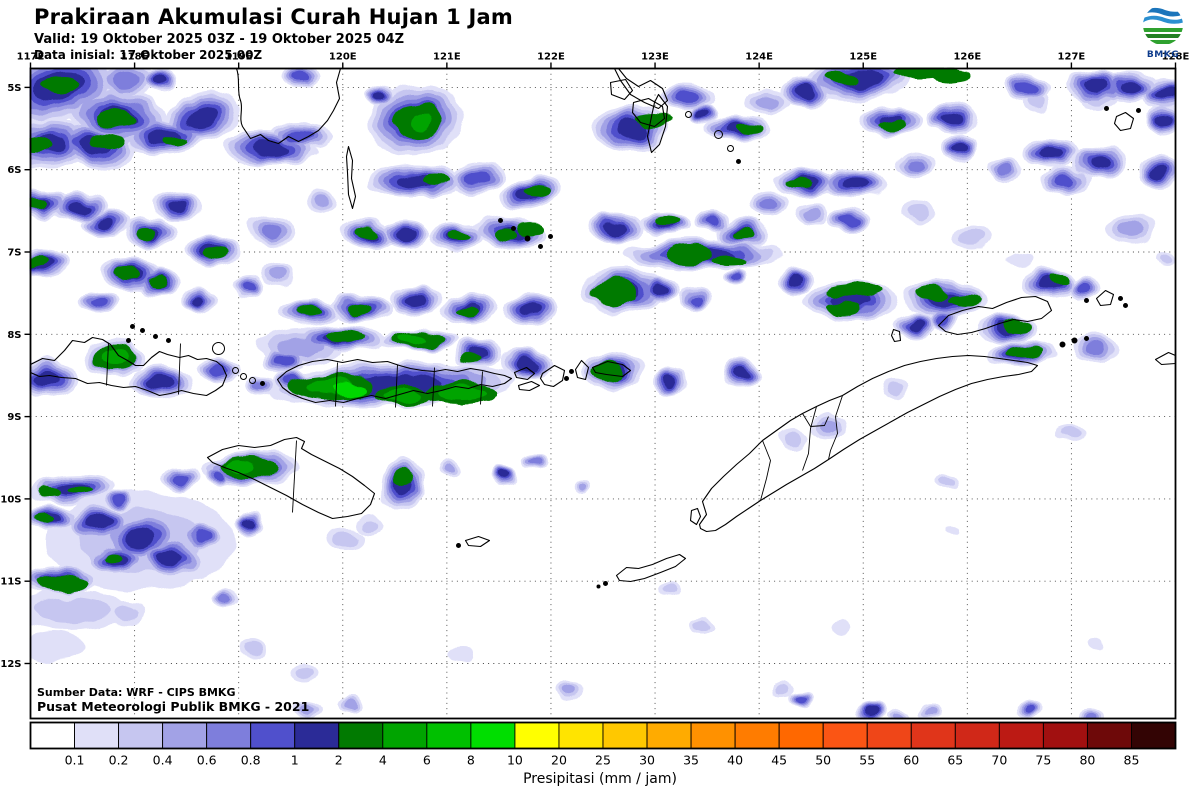 The image size is (1200, 800). What do you see at coordinates (1124, 121) in the screenshot?
I see `coastline-northeast-island` at bounding box center [1124, 121].